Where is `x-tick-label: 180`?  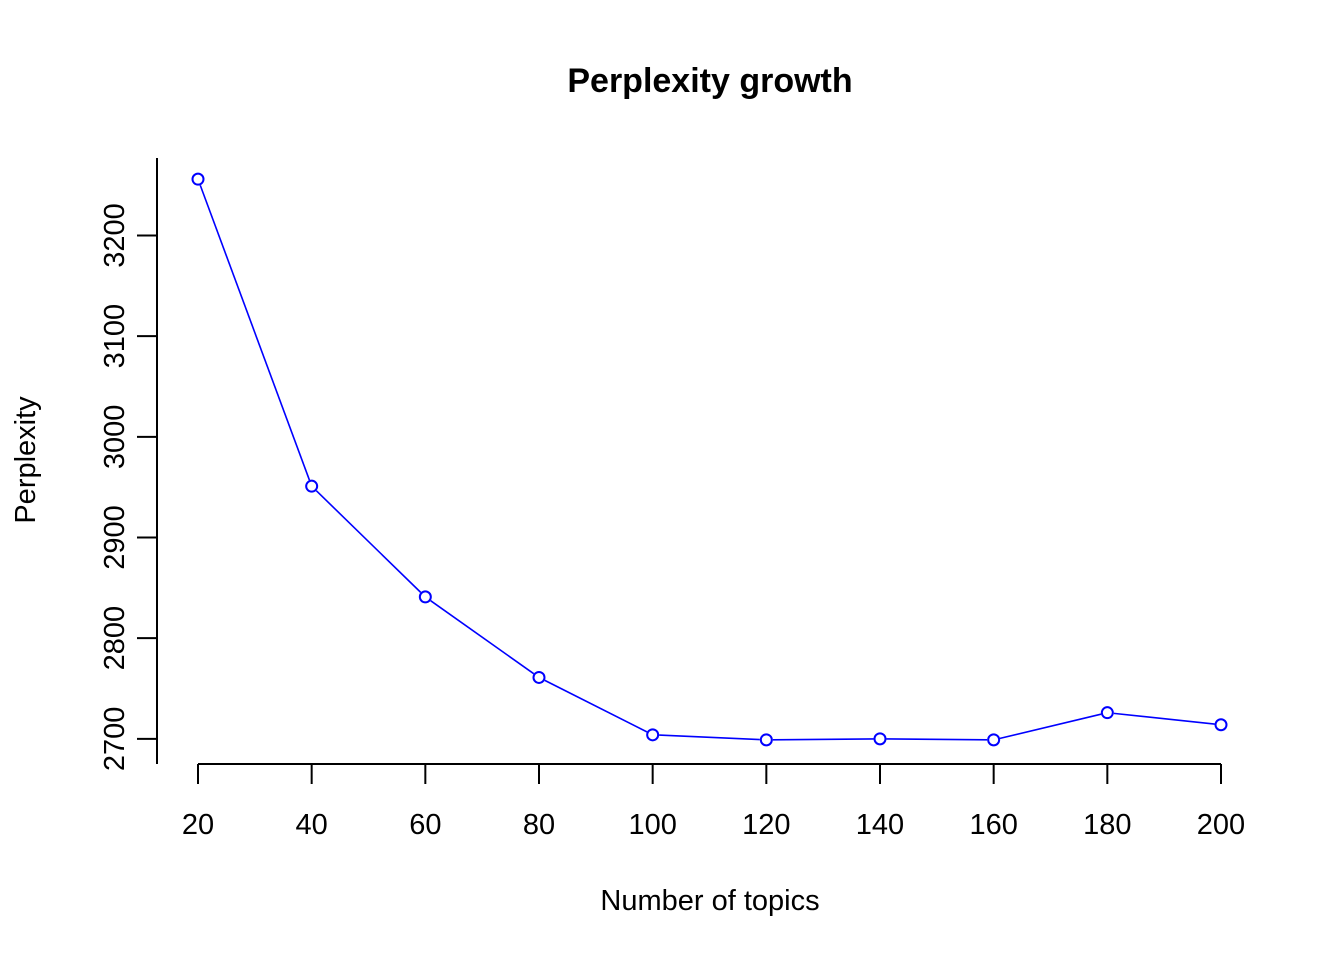
x-tick-label: 180 is located at coordinates (1107, 825).